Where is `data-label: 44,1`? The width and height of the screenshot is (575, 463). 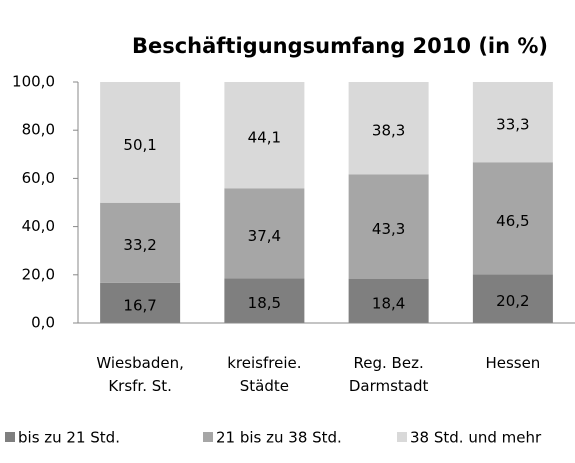 data-label: 44,1 is located at coordinates (264, 138).